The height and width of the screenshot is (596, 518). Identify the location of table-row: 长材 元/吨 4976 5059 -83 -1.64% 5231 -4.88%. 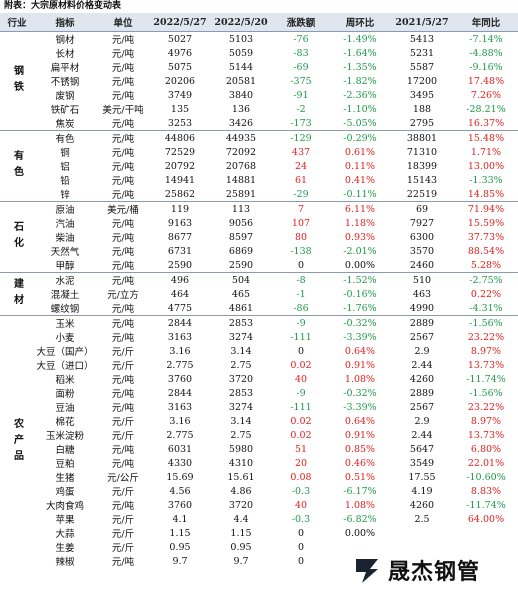
(259, 53).